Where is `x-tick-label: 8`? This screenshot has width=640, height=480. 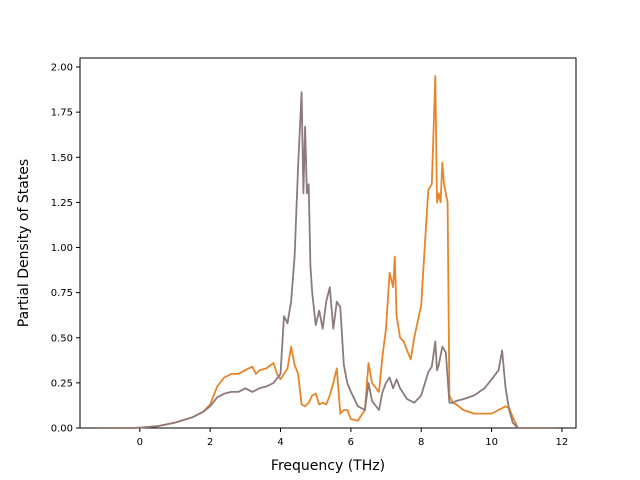
x-tick-label: 8 is located at coordinates (421, 442).